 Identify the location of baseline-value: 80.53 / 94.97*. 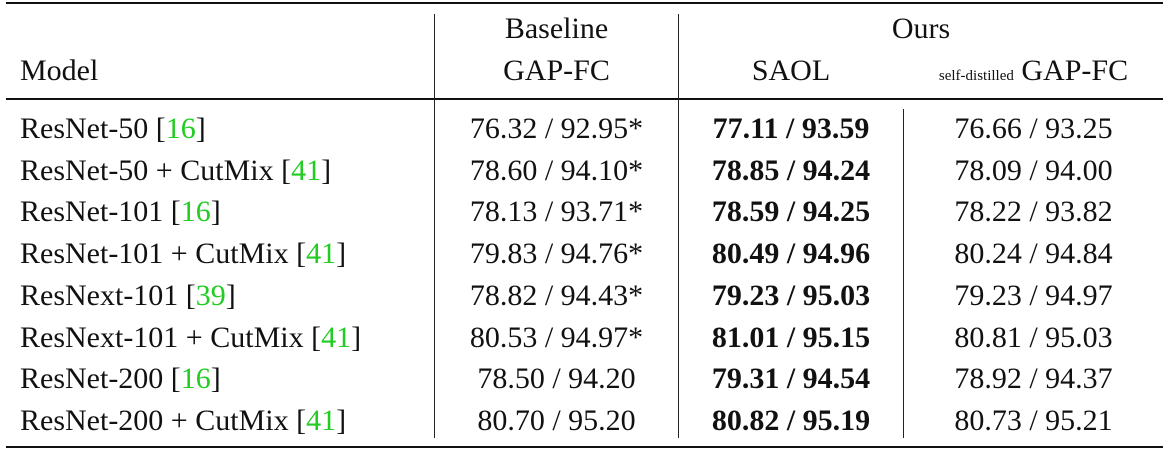
(556, 337).